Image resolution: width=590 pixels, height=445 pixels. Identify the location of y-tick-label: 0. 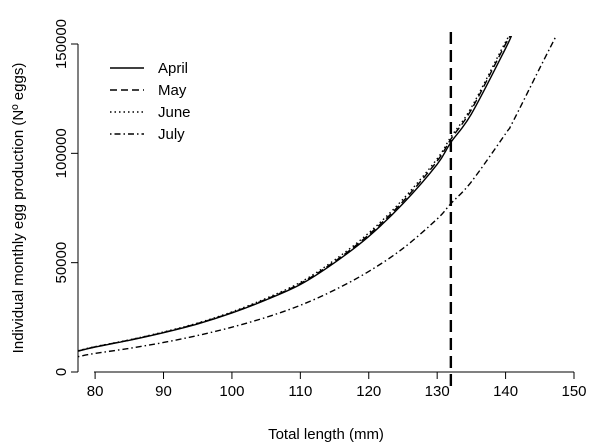
(61, 372).